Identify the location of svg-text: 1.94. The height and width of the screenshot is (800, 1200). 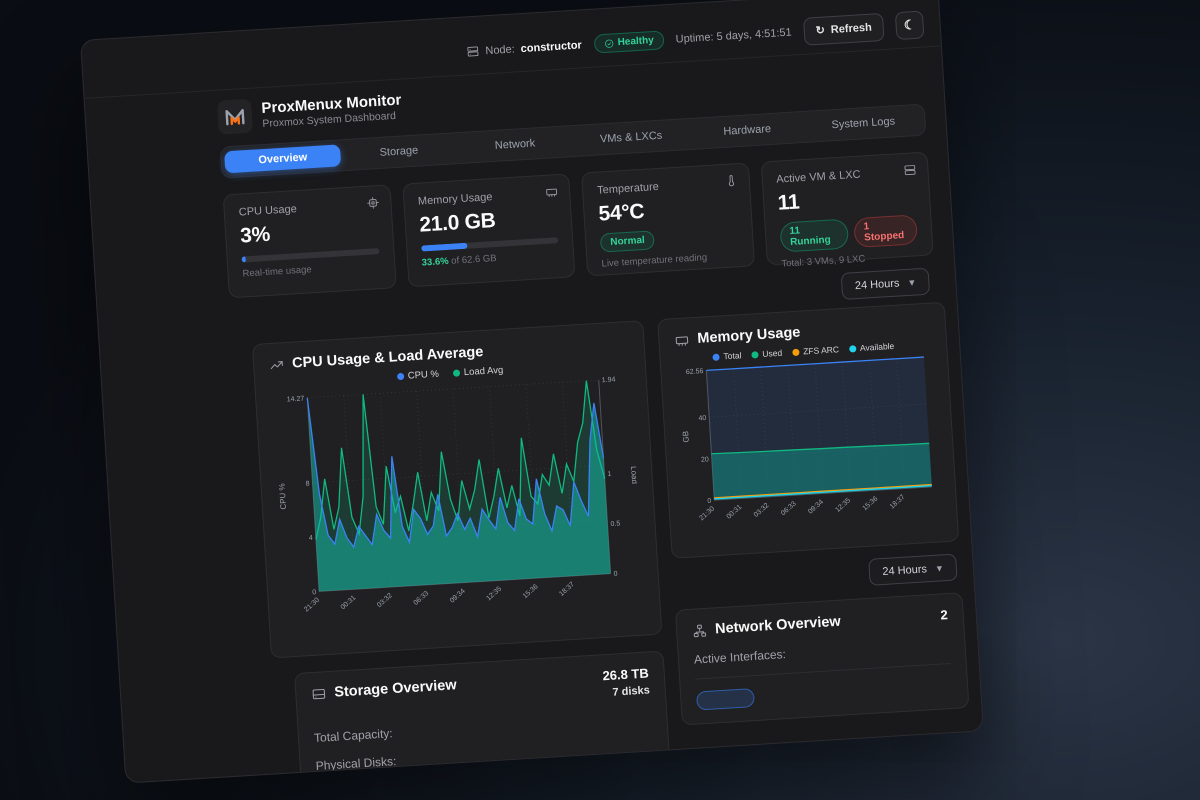
(609, 380).